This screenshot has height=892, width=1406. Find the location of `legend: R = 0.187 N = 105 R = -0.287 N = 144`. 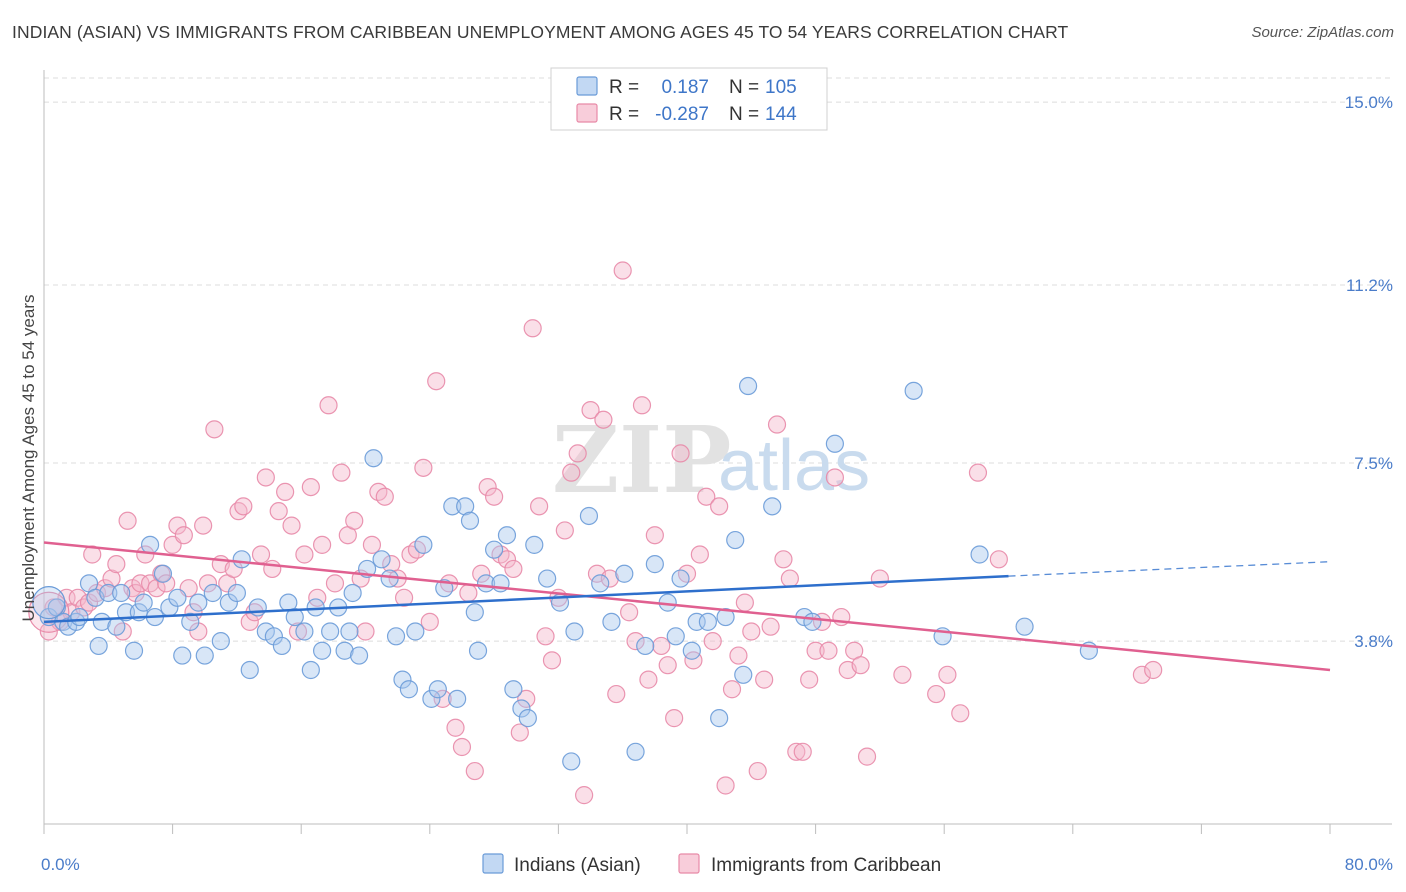

legend: R = 0.187 N = 105 R = -0.287 N = 144 is located at coordinates (689, 99).